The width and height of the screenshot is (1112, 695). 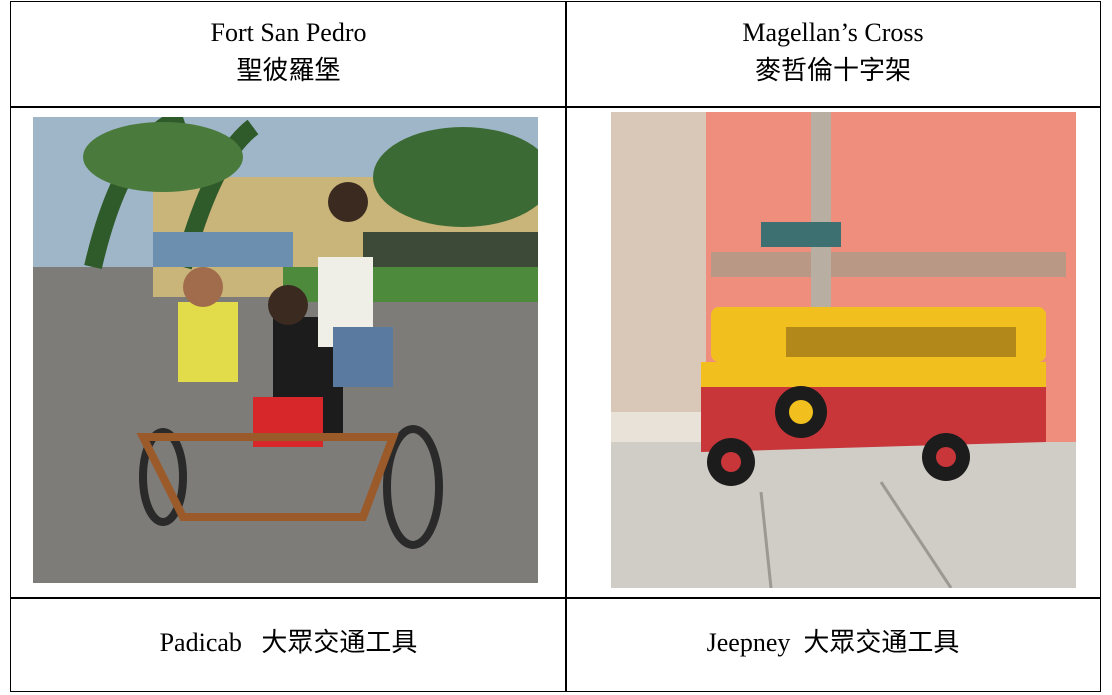 What do you see at coordinates (288, 54) in the screenshot?
I see `cell: Fort San Pedro 聖彼羅堡` at bounding box center [288, 54].